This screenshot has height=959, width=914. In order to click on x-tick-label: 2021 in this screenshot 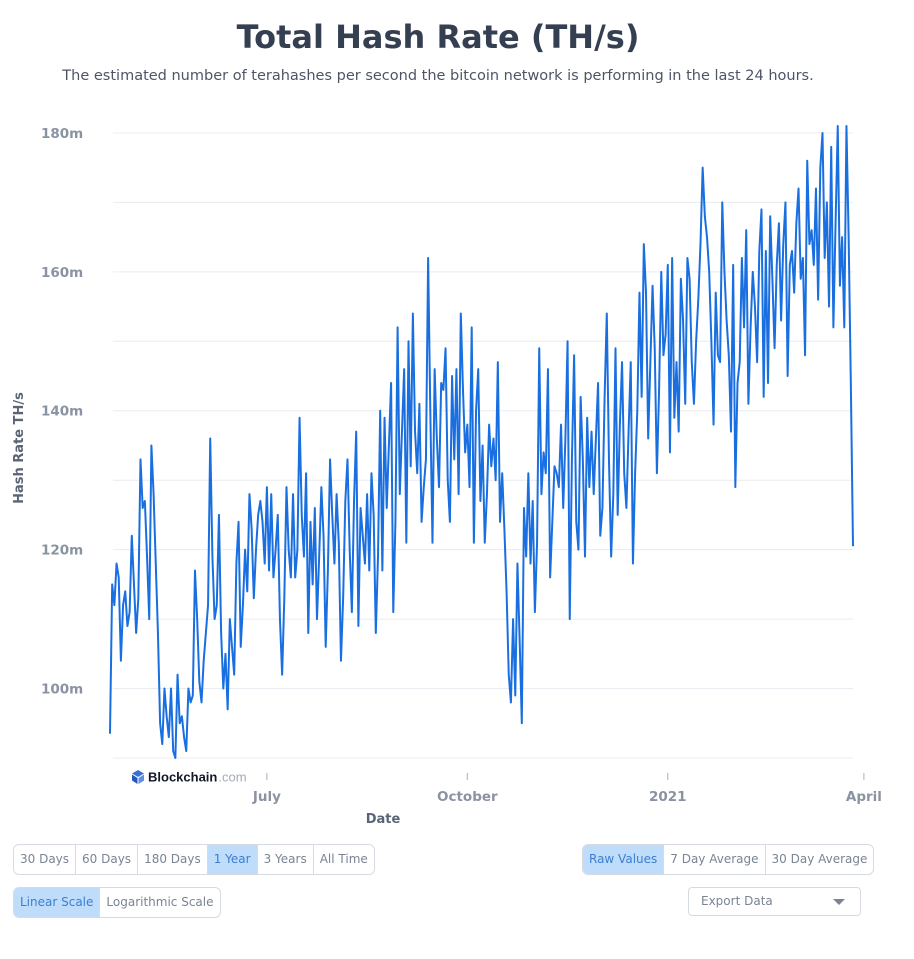, I will do `click(668, 797)`.